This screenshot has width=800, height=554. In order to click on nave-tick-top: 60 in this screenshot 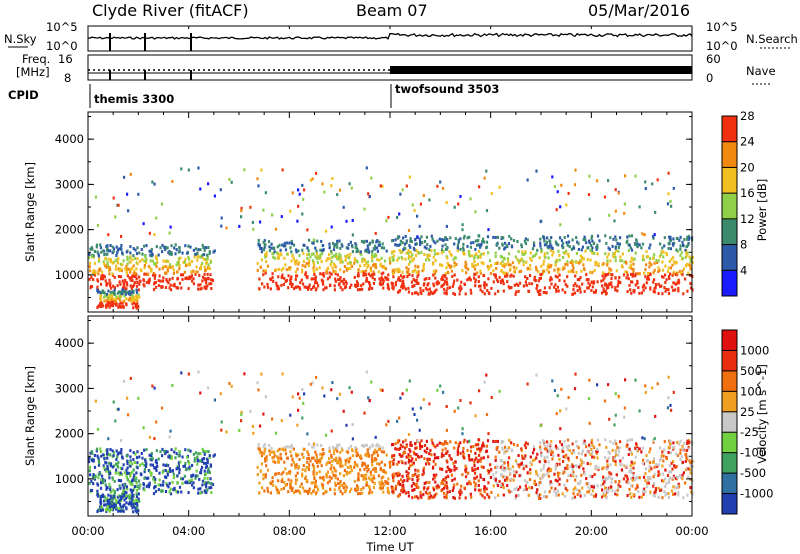, I will do `click(713, 59)`.